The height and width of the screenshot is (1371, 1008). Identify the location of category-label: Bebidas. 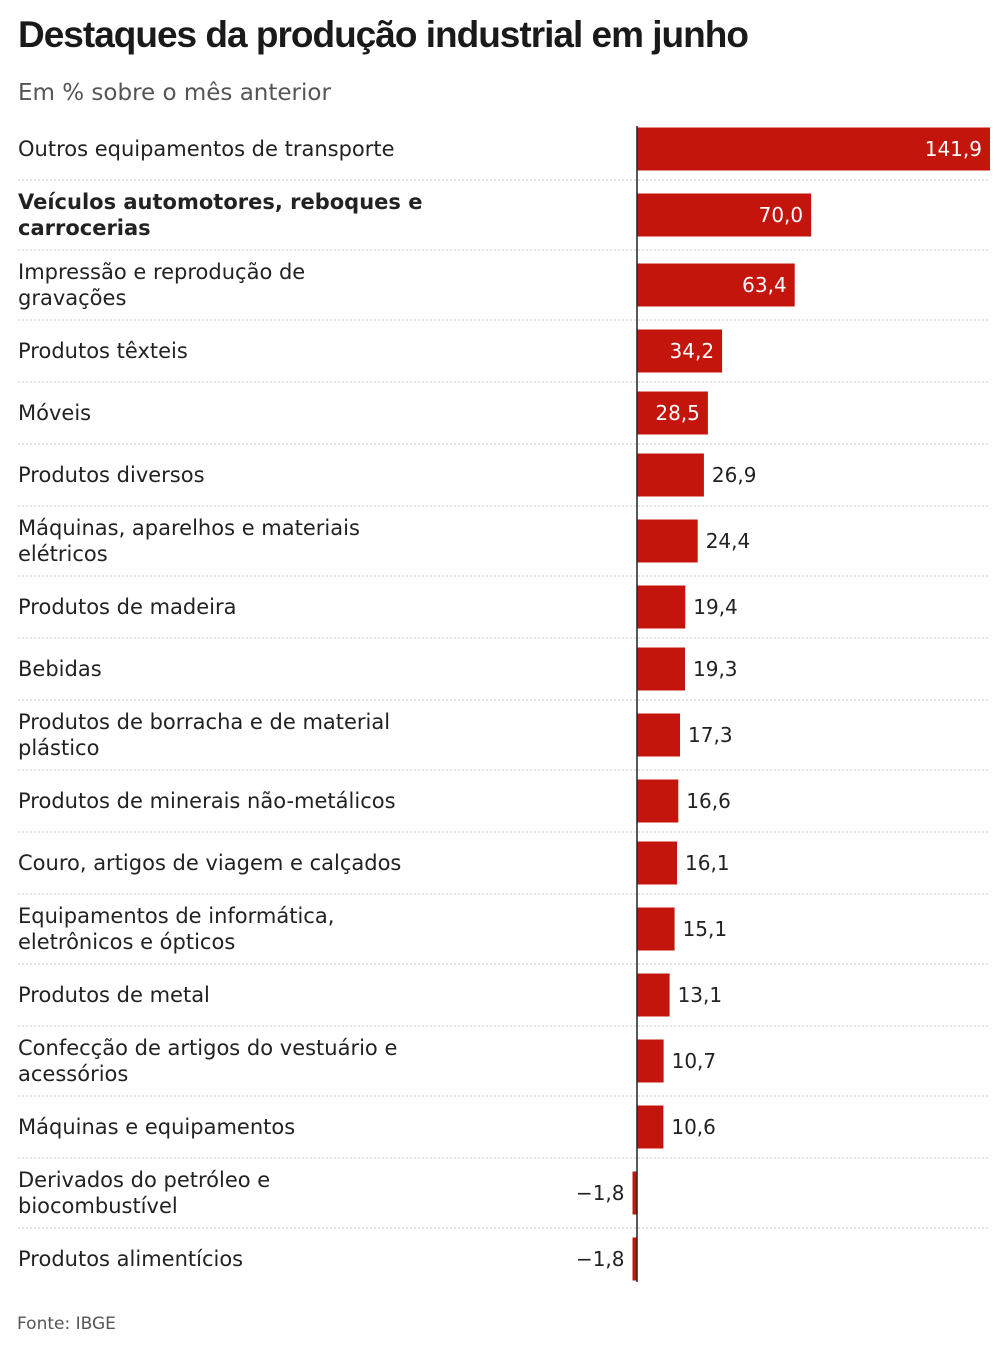
(60, 669).